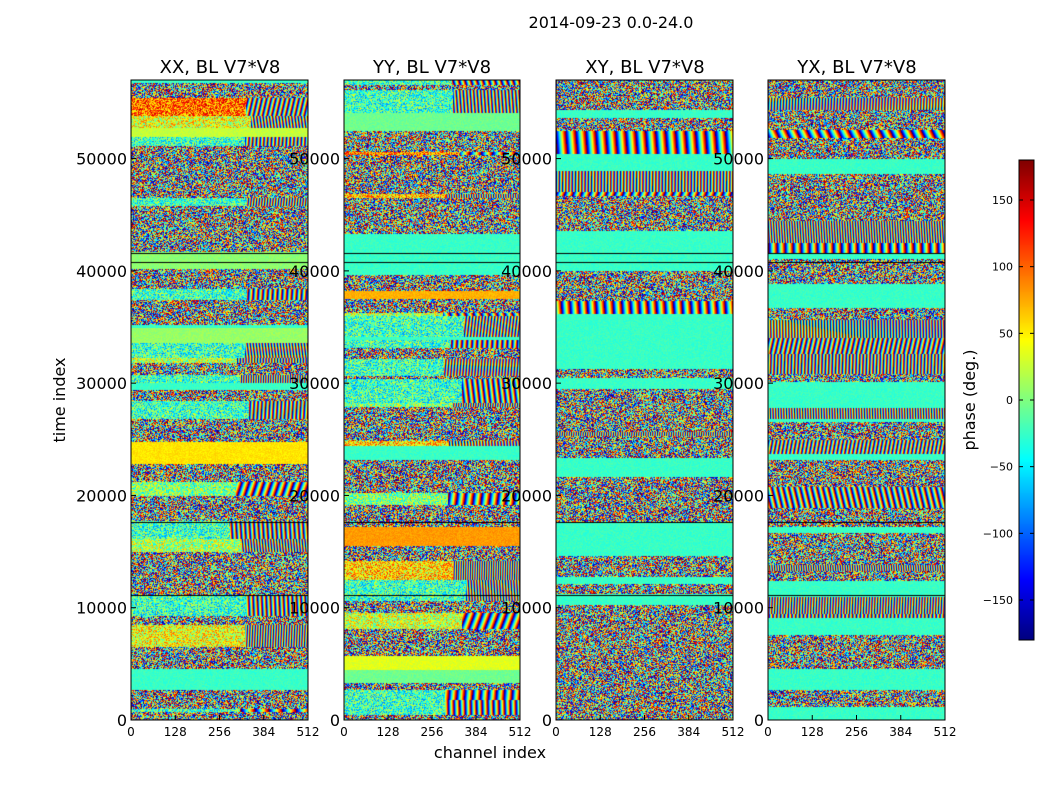 This screenshot has height=800, width=1050. I want to click on colorbar-label: phase (deg.), so click(969, 399).